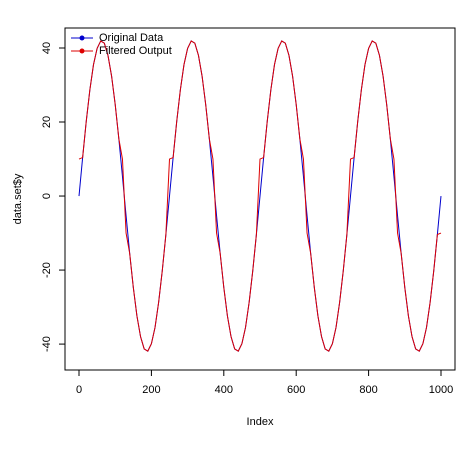 This screenshot has width=474, height=449. I want to click on x-tick-label: 1000, so click(441, 390).